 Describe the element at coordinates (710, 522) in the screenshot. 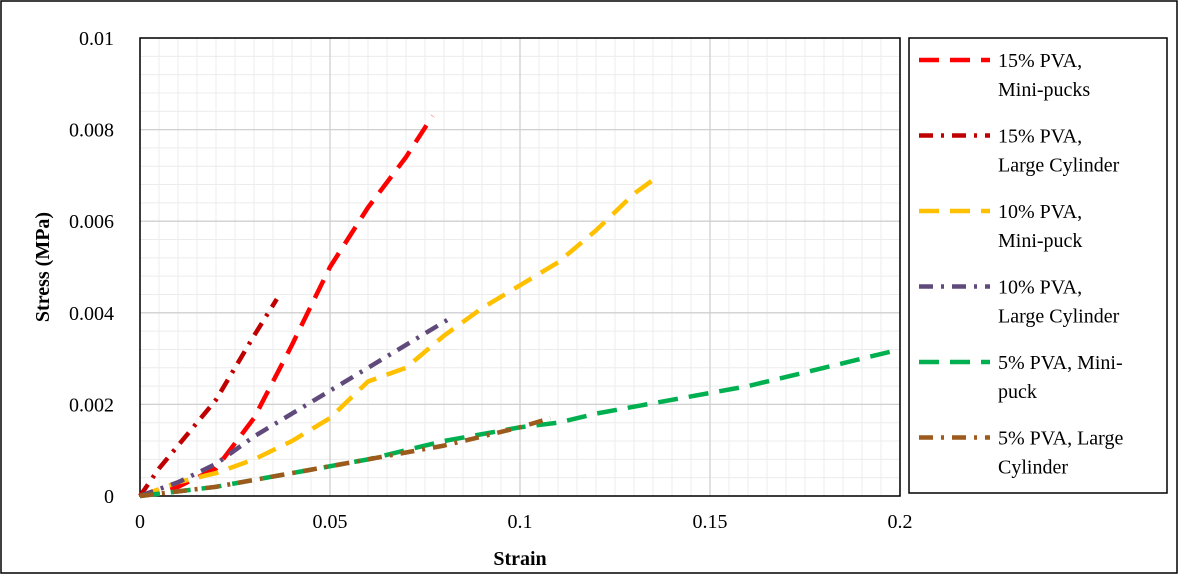

I see `x-tick-label: 0.15` at that location.